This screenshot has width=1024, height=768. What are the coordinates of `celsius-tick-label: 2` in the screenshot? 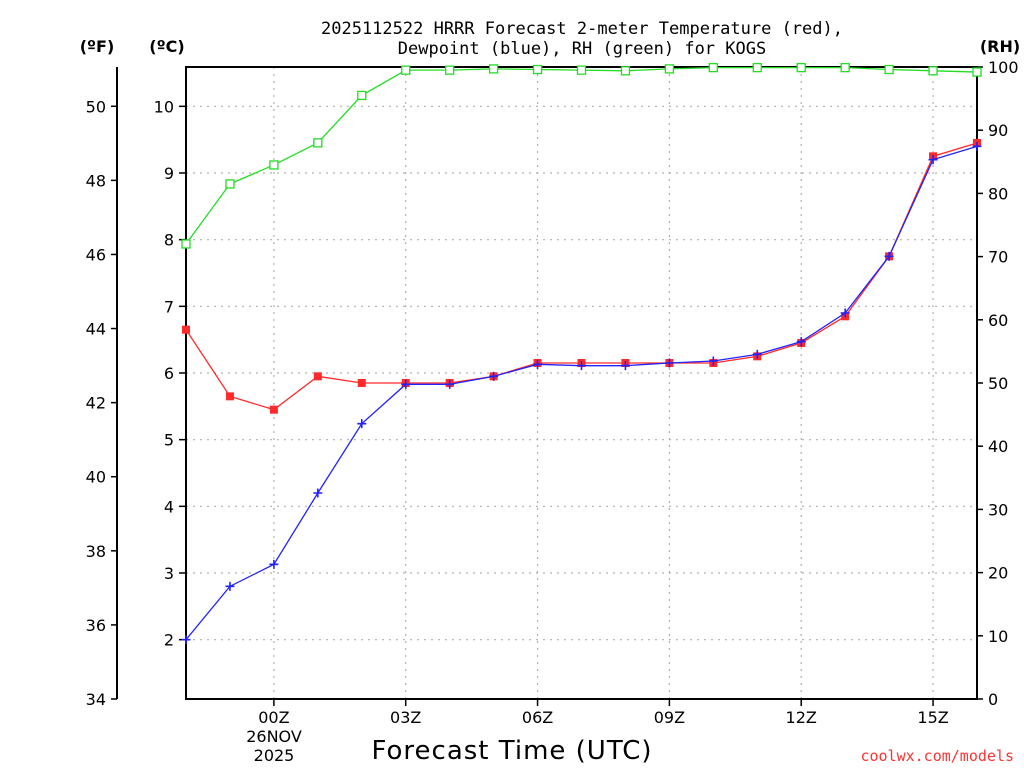 It's located at (169, 640).